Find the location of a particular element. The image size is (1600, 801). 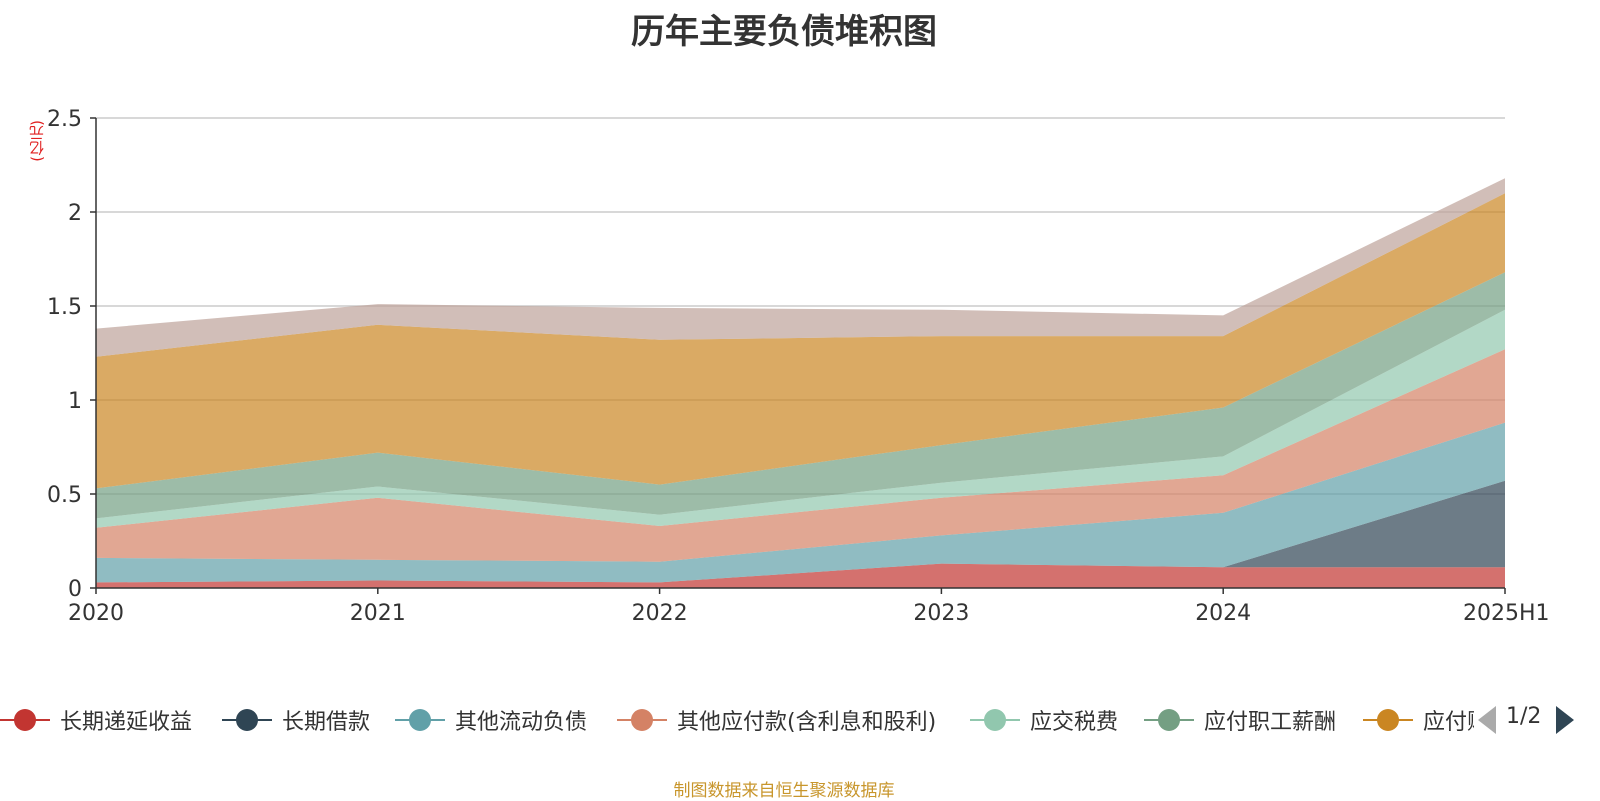

legend-item-4: 应交税费 is located at coordinates (1044, 720).